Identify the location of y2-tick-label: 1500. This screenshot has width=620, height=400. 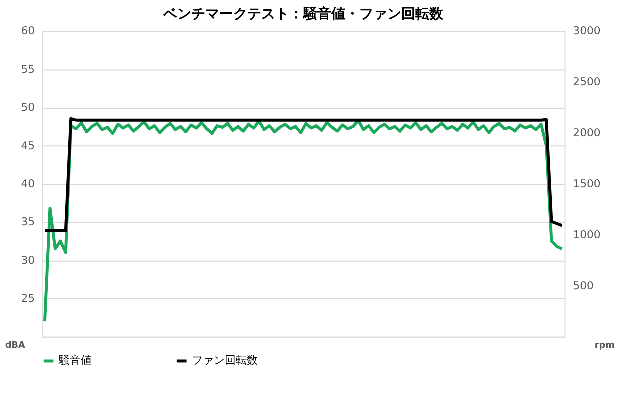
(587, 184).